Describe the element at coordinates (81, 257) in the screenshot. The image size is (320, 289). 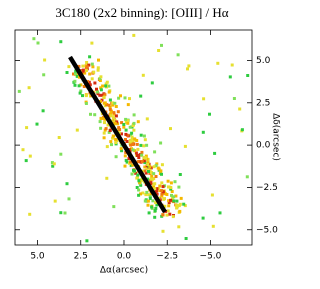
I see `x-tick-label: 2.5` at that location.